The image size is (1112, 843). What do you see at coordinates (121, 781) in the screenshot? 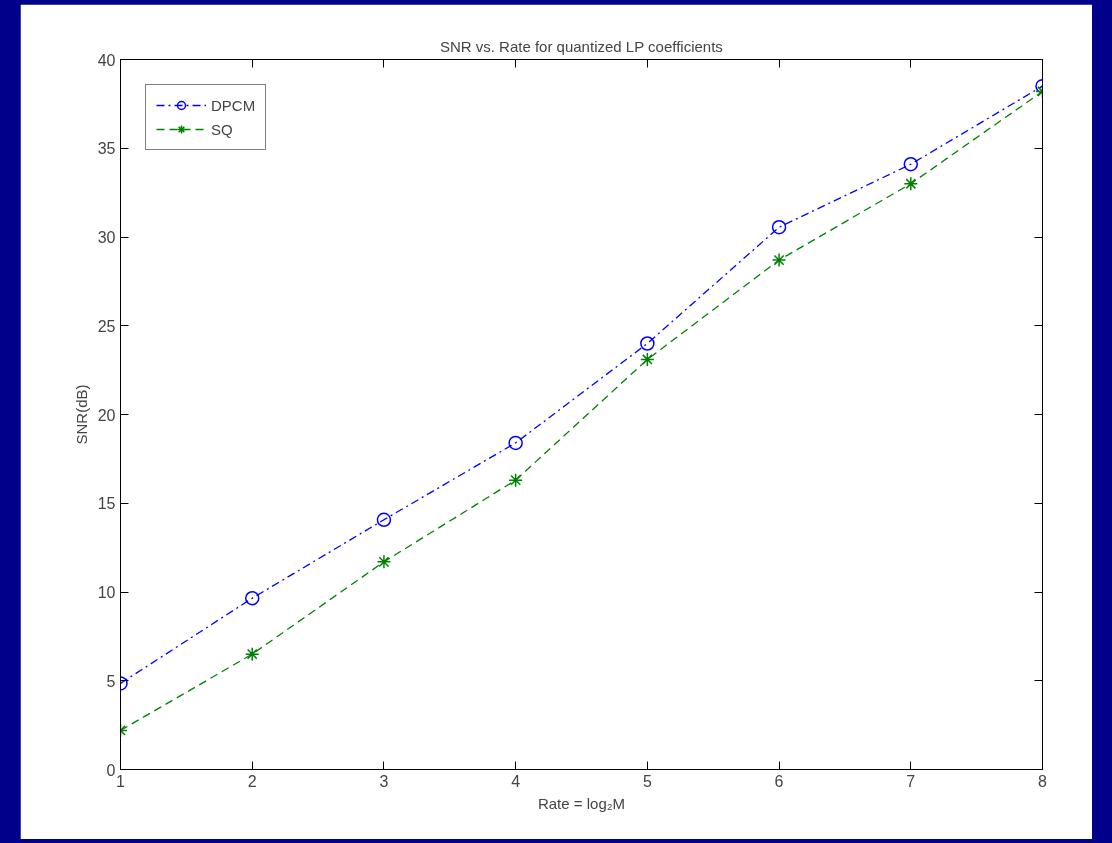
I see `x-tick-label: 1` at bounding box center [121, 781].